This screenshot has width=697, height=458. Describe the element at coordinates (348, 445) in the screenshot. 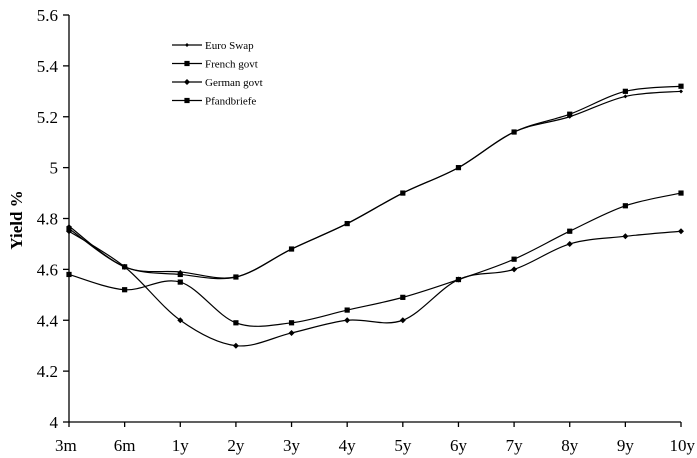

I see `x-tick-label: 4y` at that location.